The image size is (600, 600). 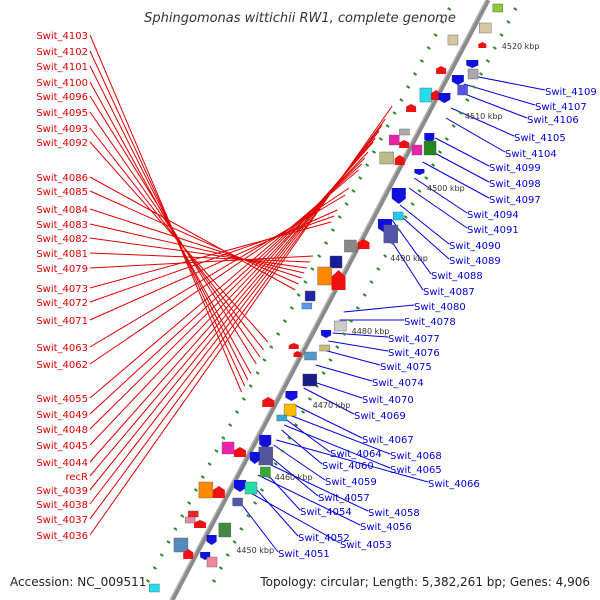 What do you see at coordinates (394, 513) in the screenshot?
I see `gene-label-right: Swit_4058` at bounding box center [394, 513].